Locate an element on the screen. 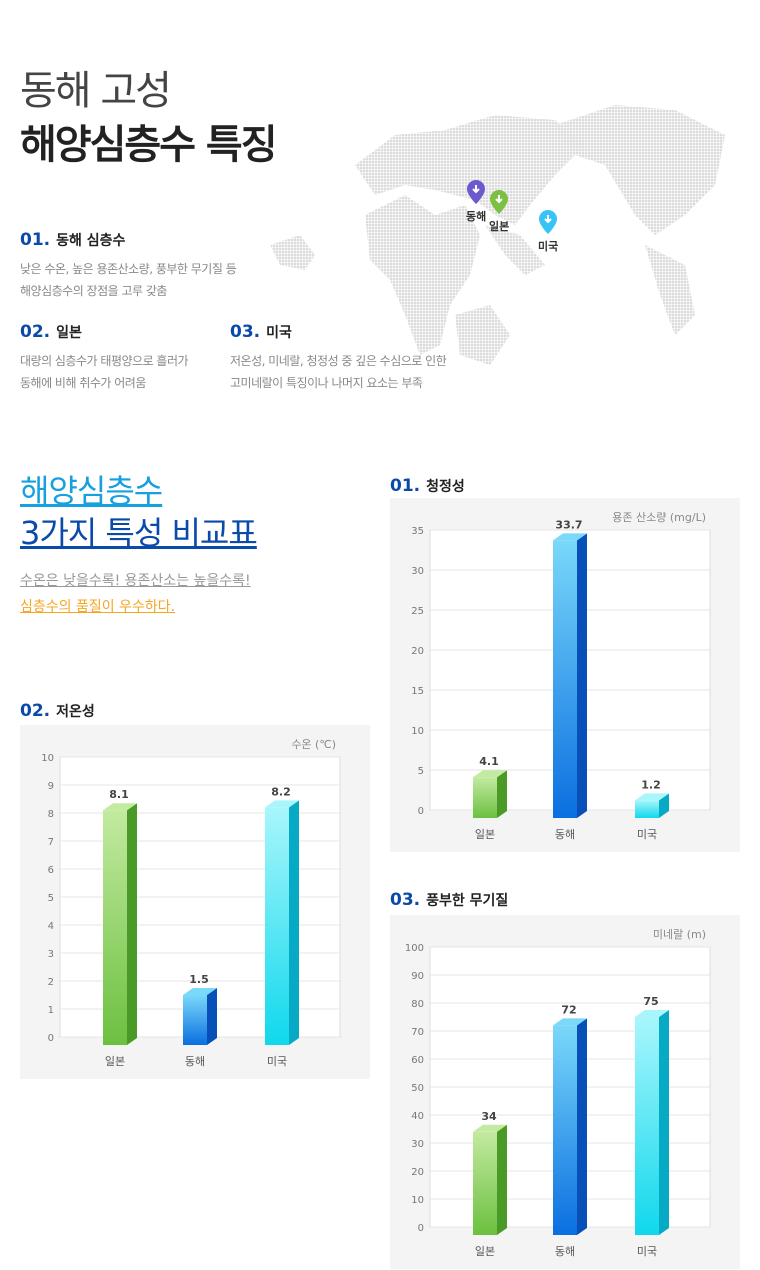 The height and width of the screenshot is (1270, 760). y-tick-label: 7 is located at coordinates (51, 842).